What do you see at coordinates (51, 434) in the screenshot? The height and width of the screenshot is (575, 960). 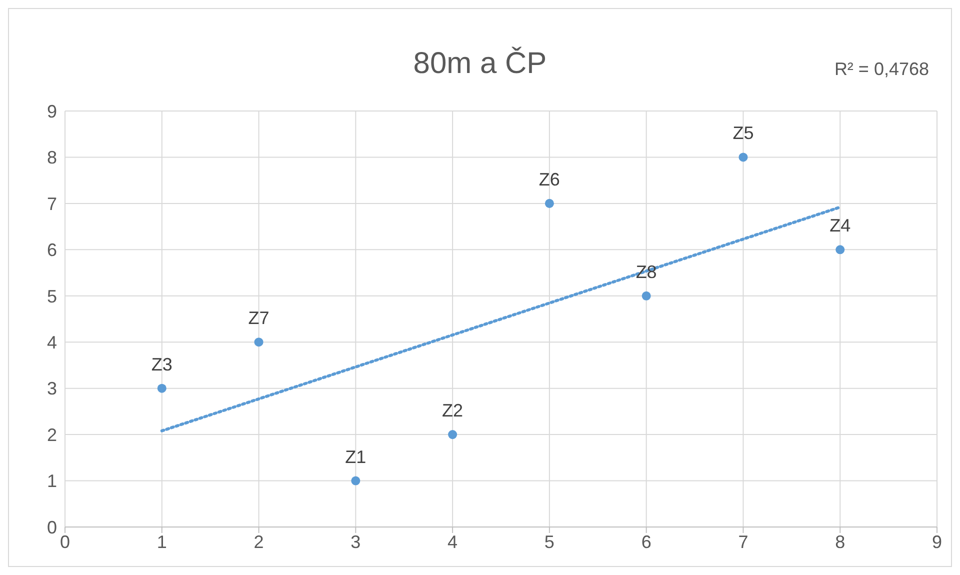 I see `y-tick-label: 2` at bounding box center [51, 434].